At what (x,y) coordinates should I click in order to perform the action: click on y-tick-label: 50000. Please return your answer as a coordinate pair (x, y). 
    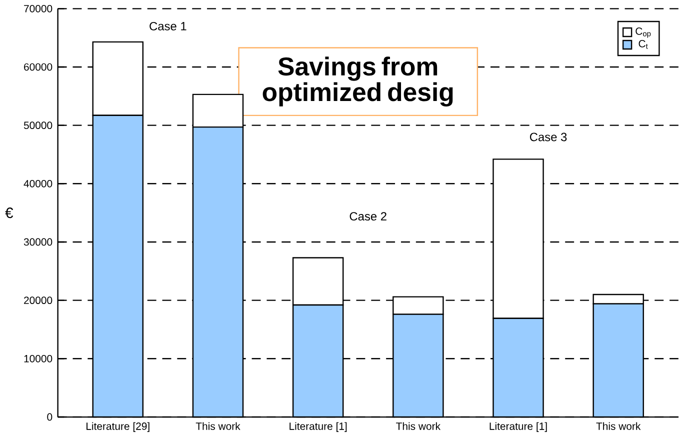
    Looking at the image, I should click on (38, 126).